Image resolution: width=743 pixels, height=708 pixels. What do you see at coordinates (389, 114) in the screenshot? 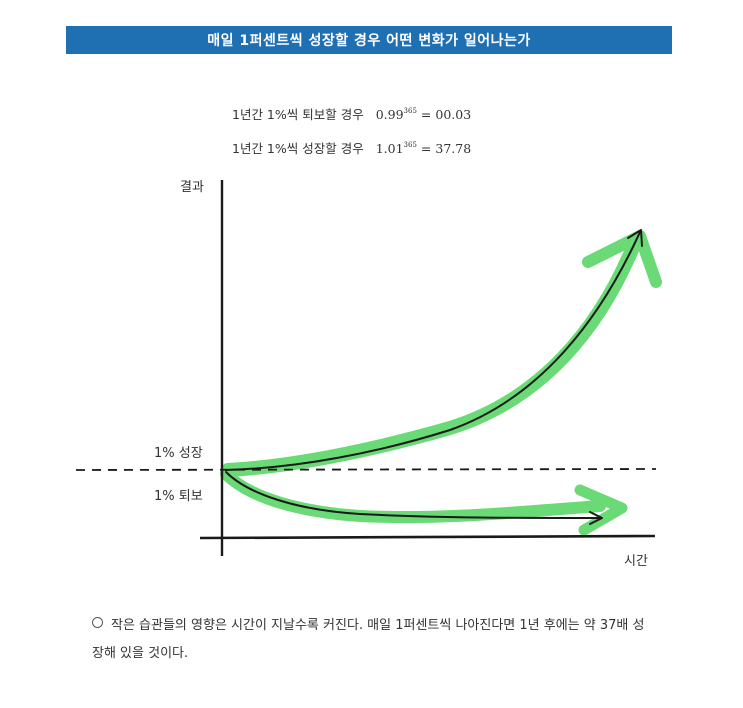
I see `formula-decline-base: 0.99` at bounding box center [389, 114].